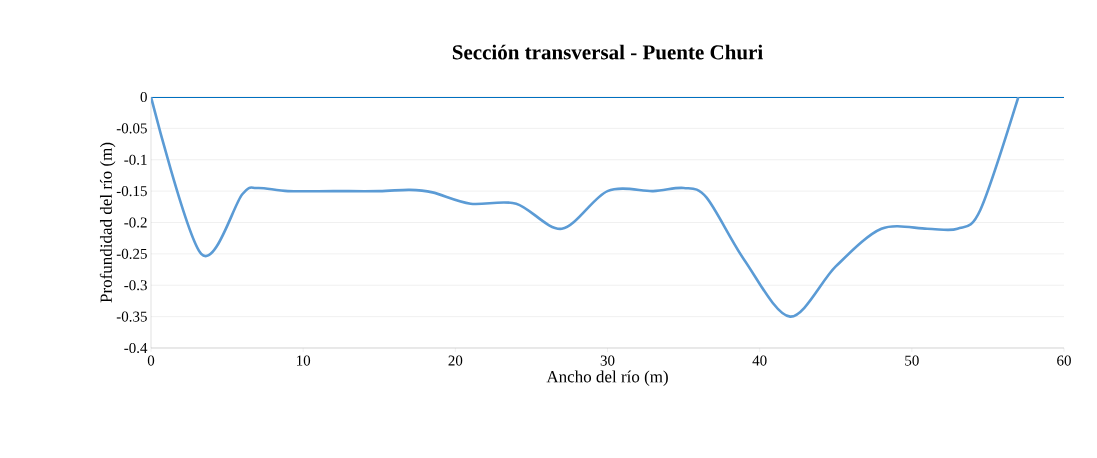  Describe the element at coordinates (759, 360) in the screenshot. I see `x-tick-label: 40` at that location.